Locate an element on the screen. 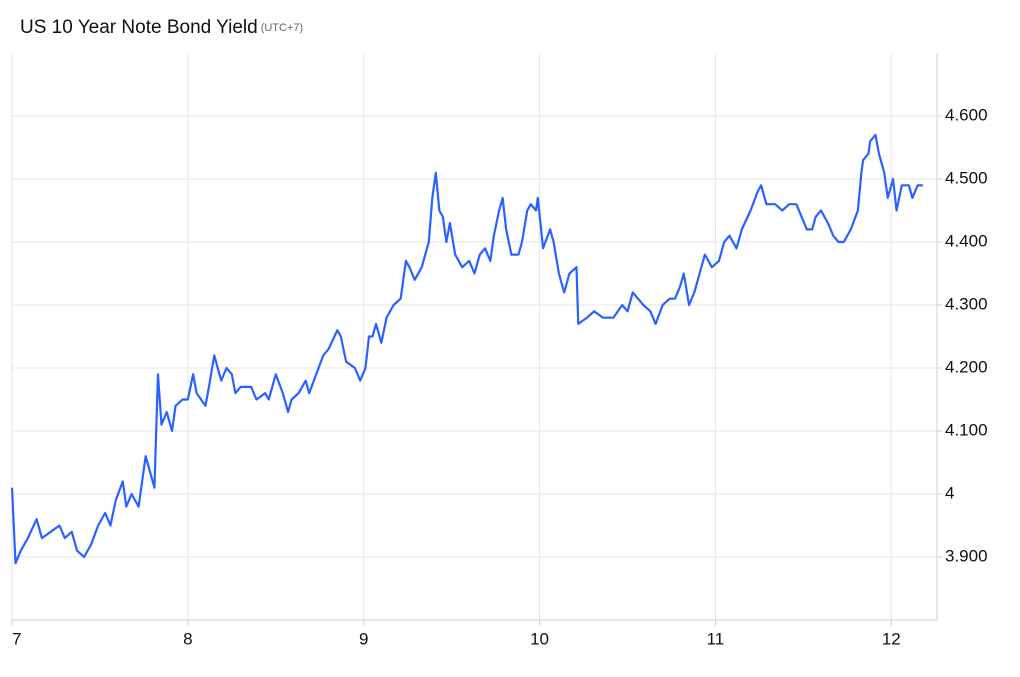 This screenshot has height=677, width=1020. x-tick-label: 9 is located at coordinates (363, 638).